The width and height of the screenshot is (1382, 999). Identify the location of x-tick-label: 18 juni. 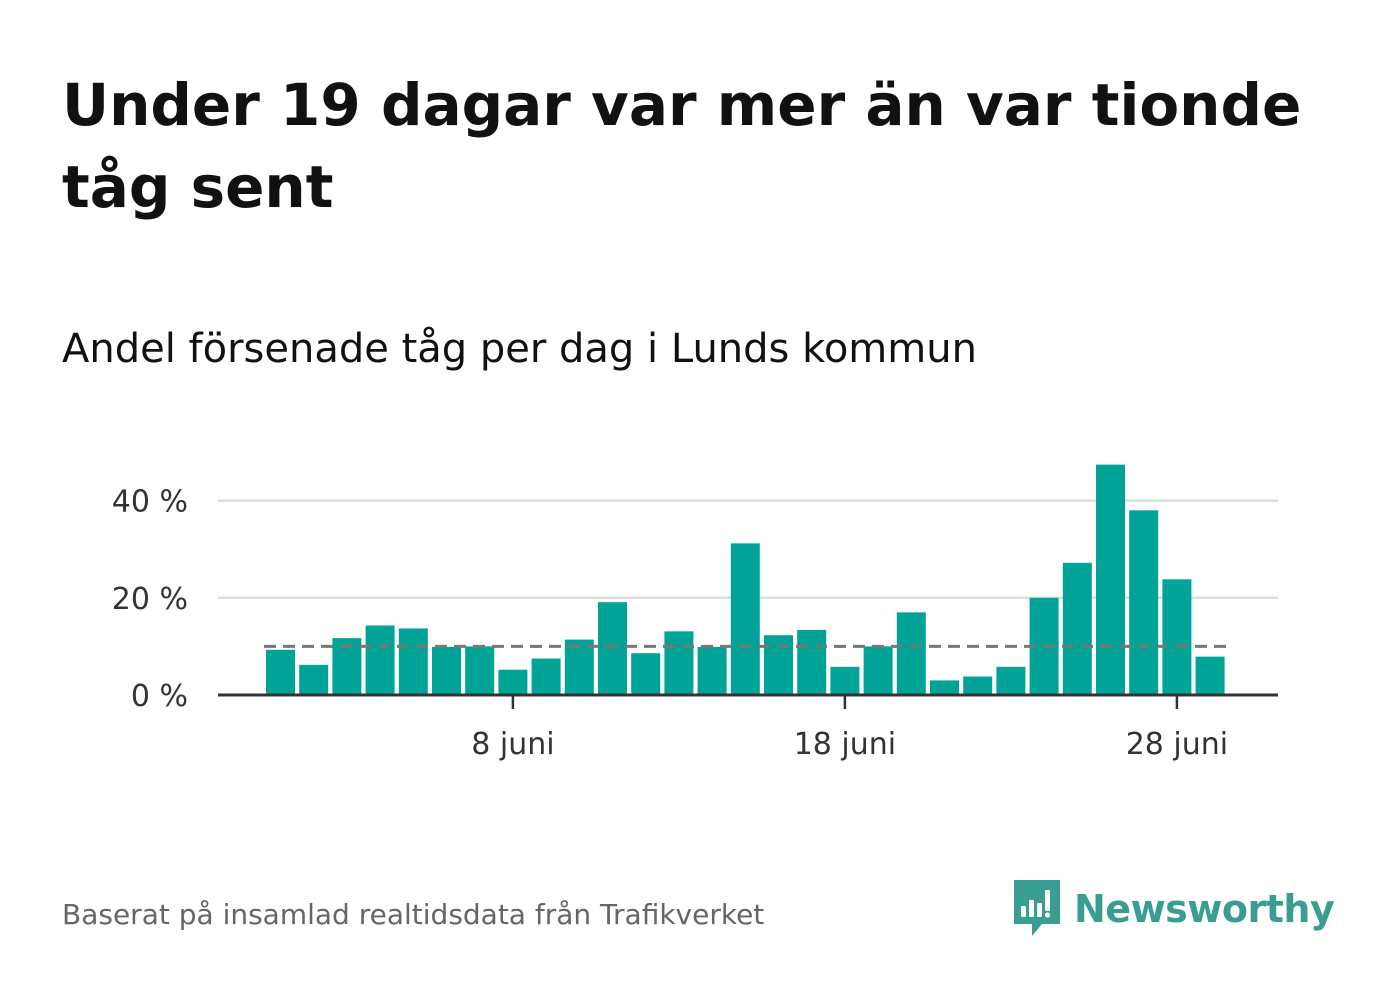
(845, 744).